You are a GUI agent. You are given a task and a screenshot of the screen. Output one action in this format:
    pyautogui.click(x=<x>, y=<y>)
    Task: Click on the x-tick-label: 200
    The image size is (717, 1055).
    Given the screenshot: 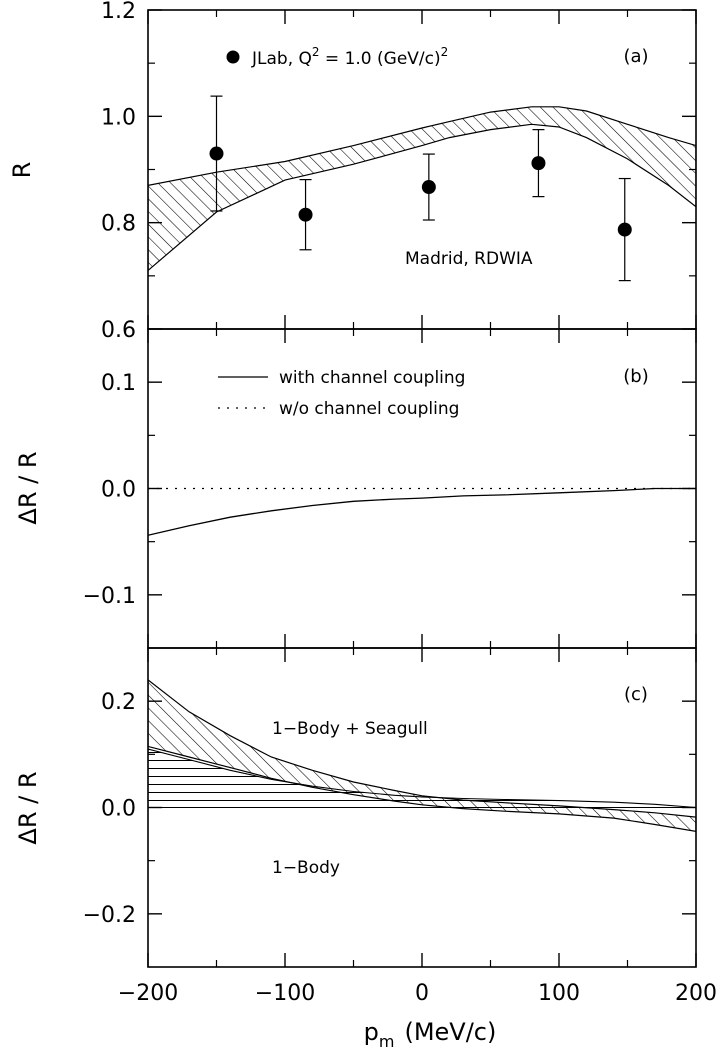 What is the action you would take?
    pyautogui.click(x=696, y=993)
    